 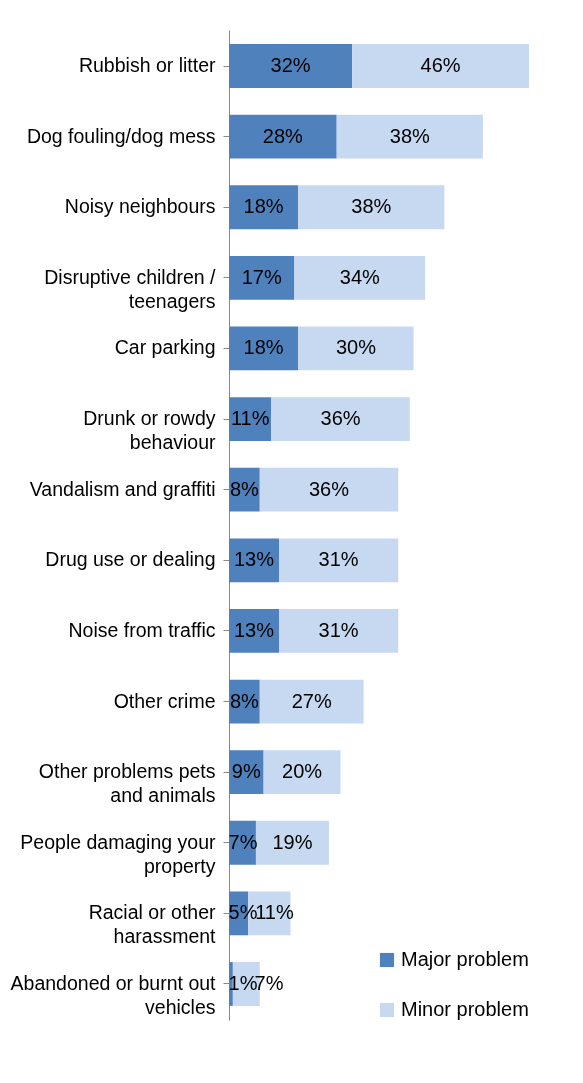 What do you see at coordinates (164, 700) in the screenshot?
I see `y-tick-label: Other crime` at bounding box center [164, 700].